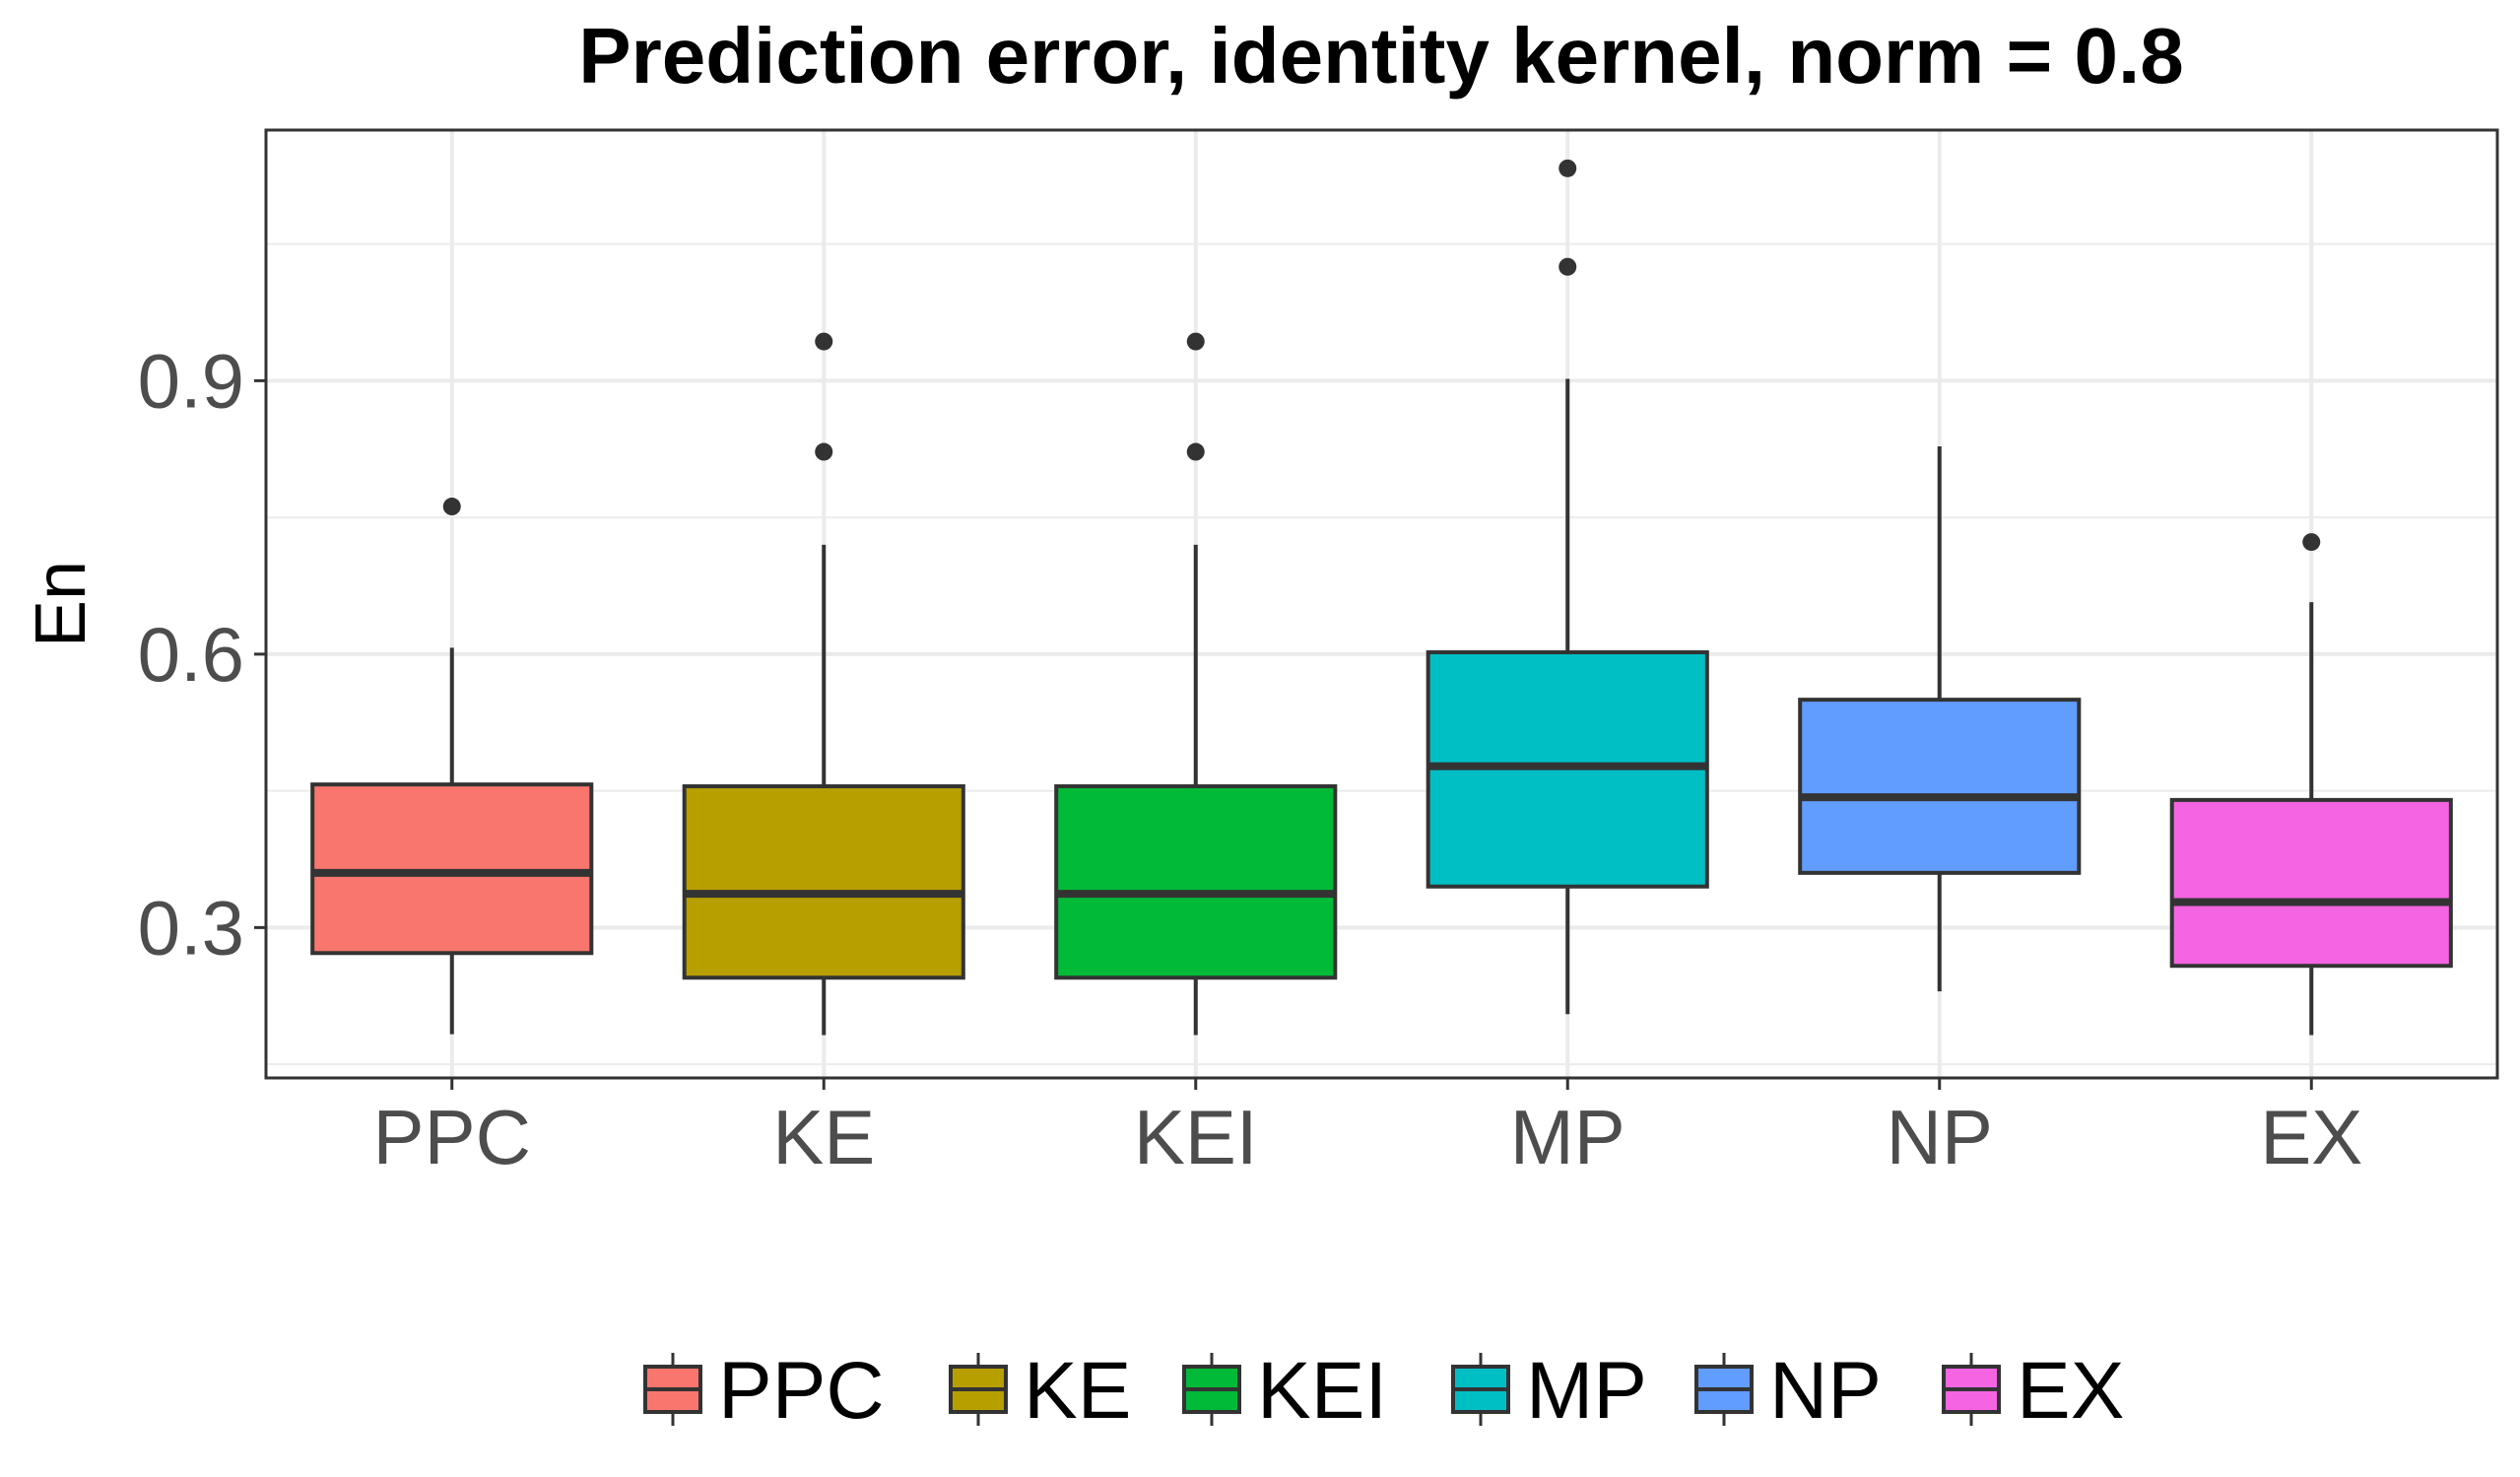 Image resolution: width=2520 pixels, height=1477 pixels. I want to click on x-tick-label: KEI, so click(1196, 1137).